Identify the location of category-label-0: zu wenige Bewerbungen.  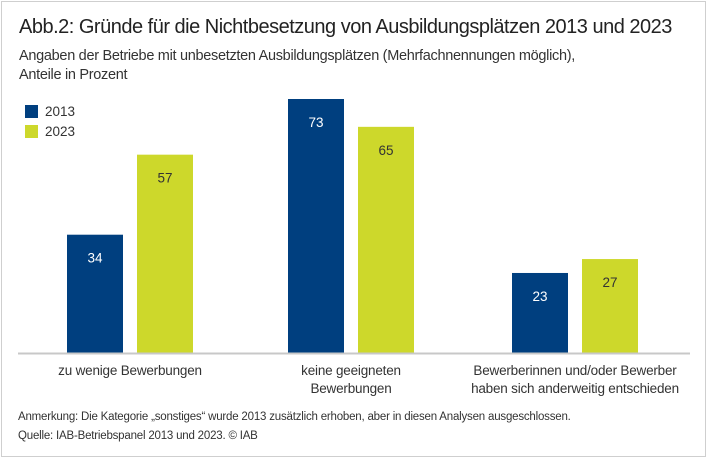
(130, 371).